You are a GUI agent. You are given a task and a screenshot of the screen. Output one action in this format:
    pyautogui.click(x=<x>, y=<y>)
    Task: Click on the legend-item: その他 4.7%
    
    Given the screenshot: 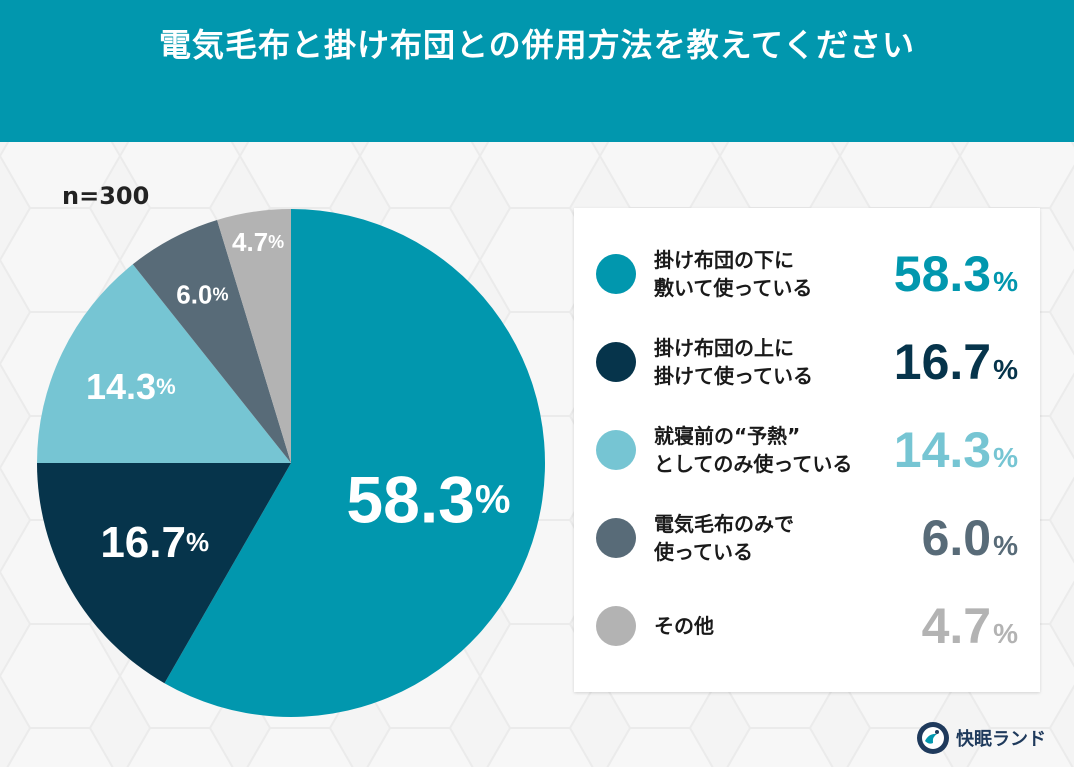 What is the action you would take?
    pyautogui.click(x=807, y=626)
    